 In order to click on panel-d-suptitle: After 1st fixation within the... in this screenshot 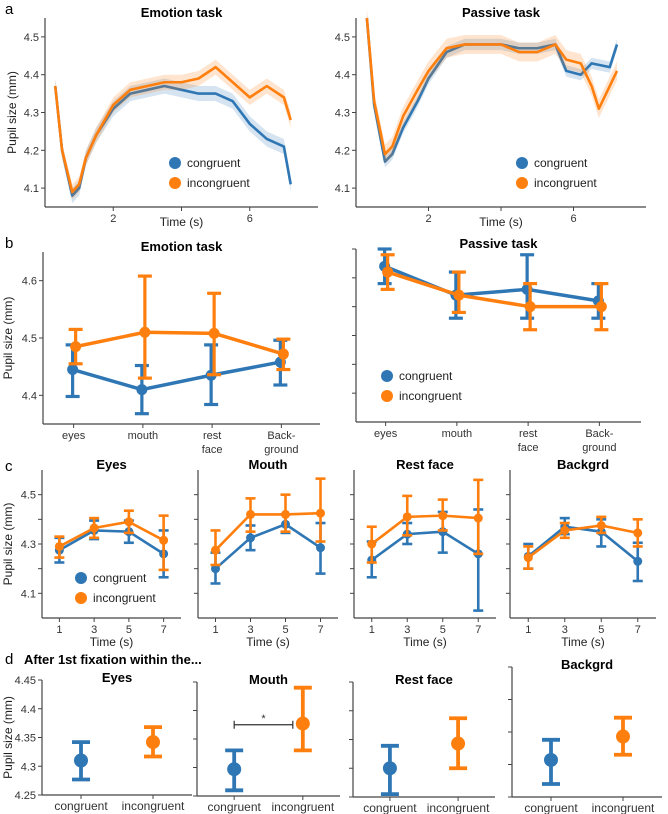, I will do `click(113, 659)`.